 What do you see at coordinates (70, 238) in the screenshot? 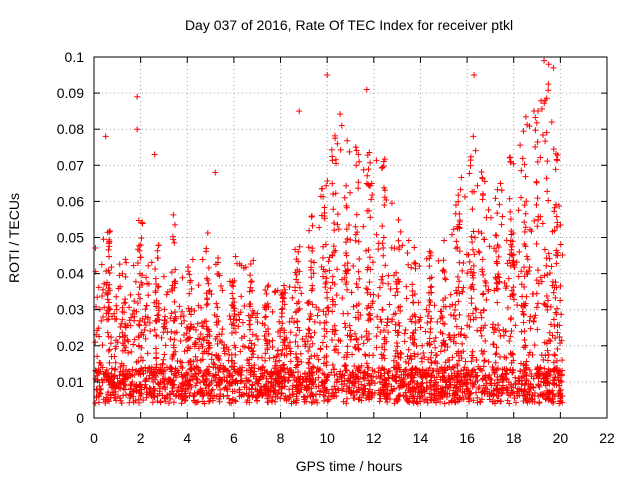
I see `y-tick-label: 0.05` at bounding box center [70, 238].